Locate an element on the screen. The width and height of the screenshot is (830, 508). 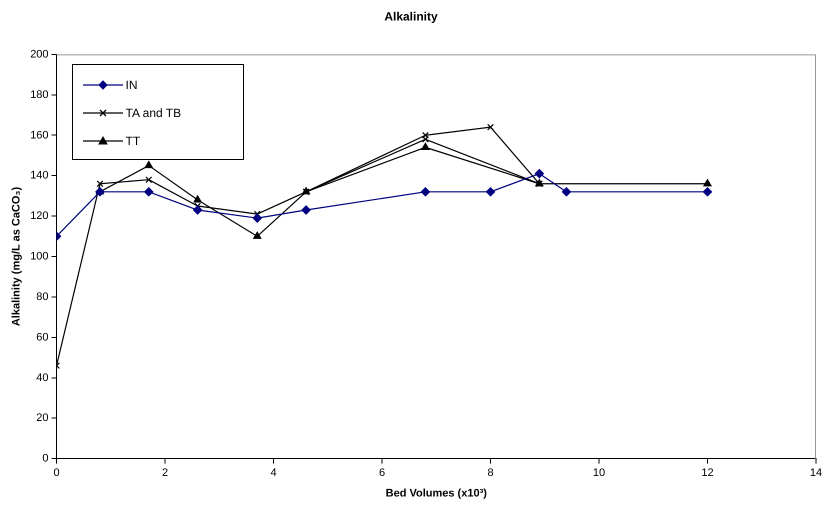
x-tick-label: 8 is located at coordinates (490, 473).